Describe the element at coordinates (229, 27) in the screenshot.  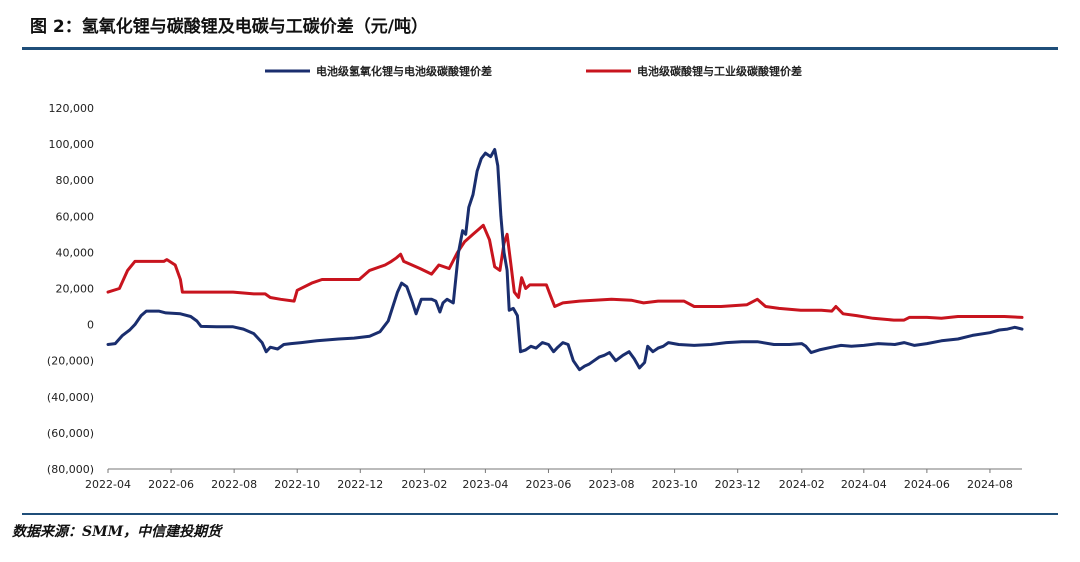
I see `figure-title: 图 2：氢氧化锂与碳酸锂及电碳与工碳价差（元/吨）` at that location.